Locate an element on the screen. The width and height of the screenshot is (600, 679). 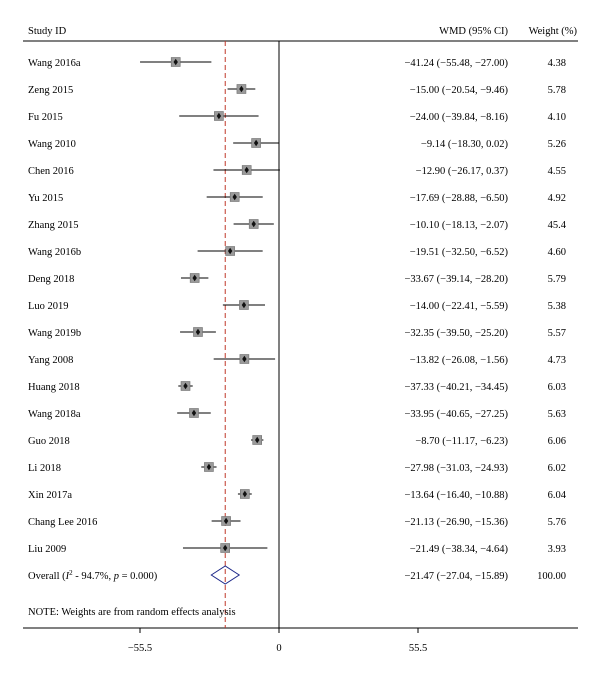
ci-text: −33.67 (−39.14, −28.20) is located at coordinates (456, 279).